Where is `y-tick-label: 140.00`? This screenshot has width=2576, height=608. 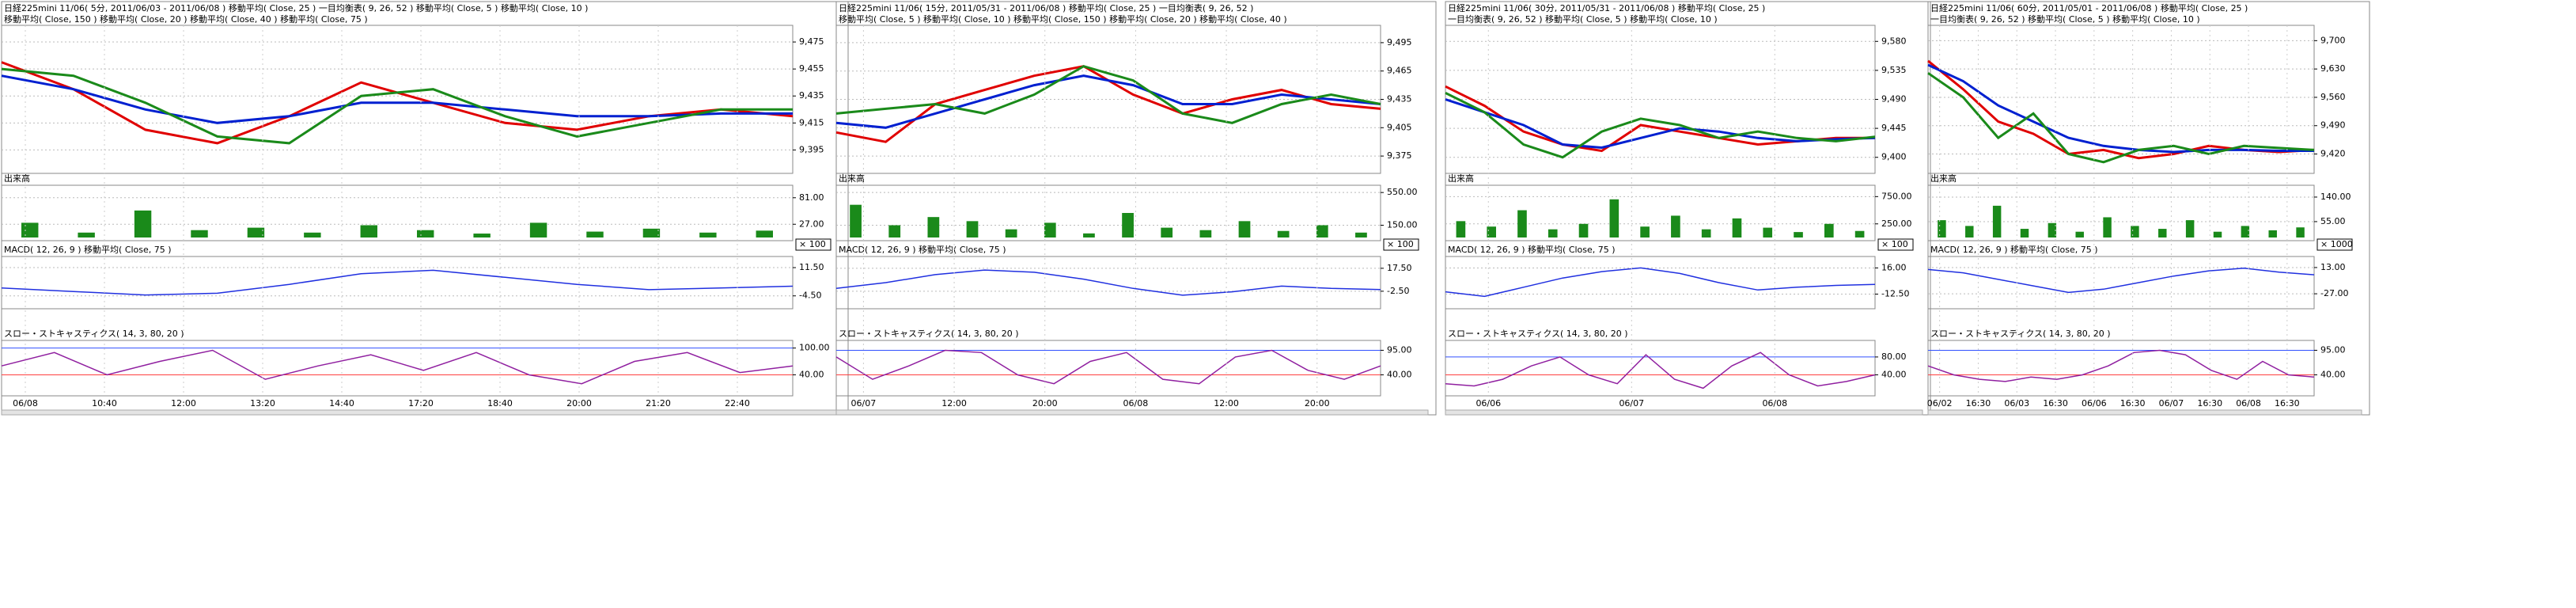 y-tick-label: 140.00 is located at coordinates (2335, 197).